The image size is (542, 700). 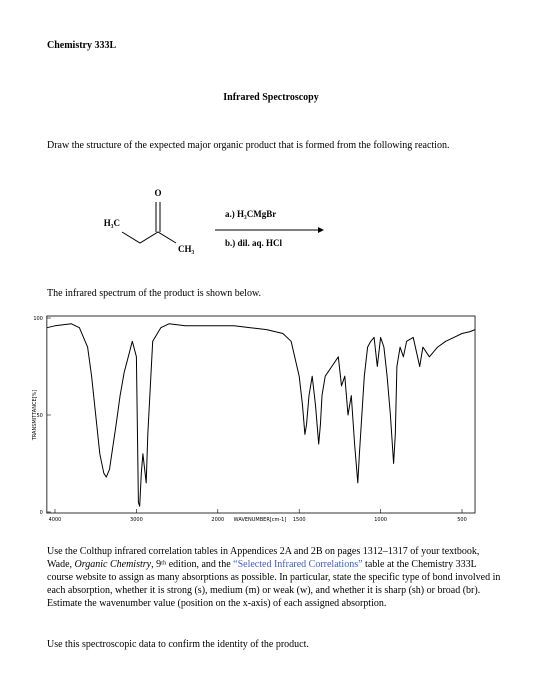 I want to click on skeleton, so click(x=149, y=237).